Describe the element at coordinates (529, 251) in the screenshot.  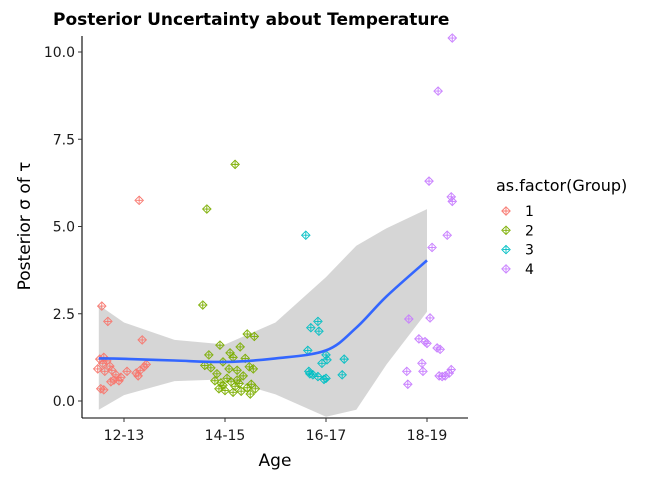
I see `legend-label-3: 3` at that location.